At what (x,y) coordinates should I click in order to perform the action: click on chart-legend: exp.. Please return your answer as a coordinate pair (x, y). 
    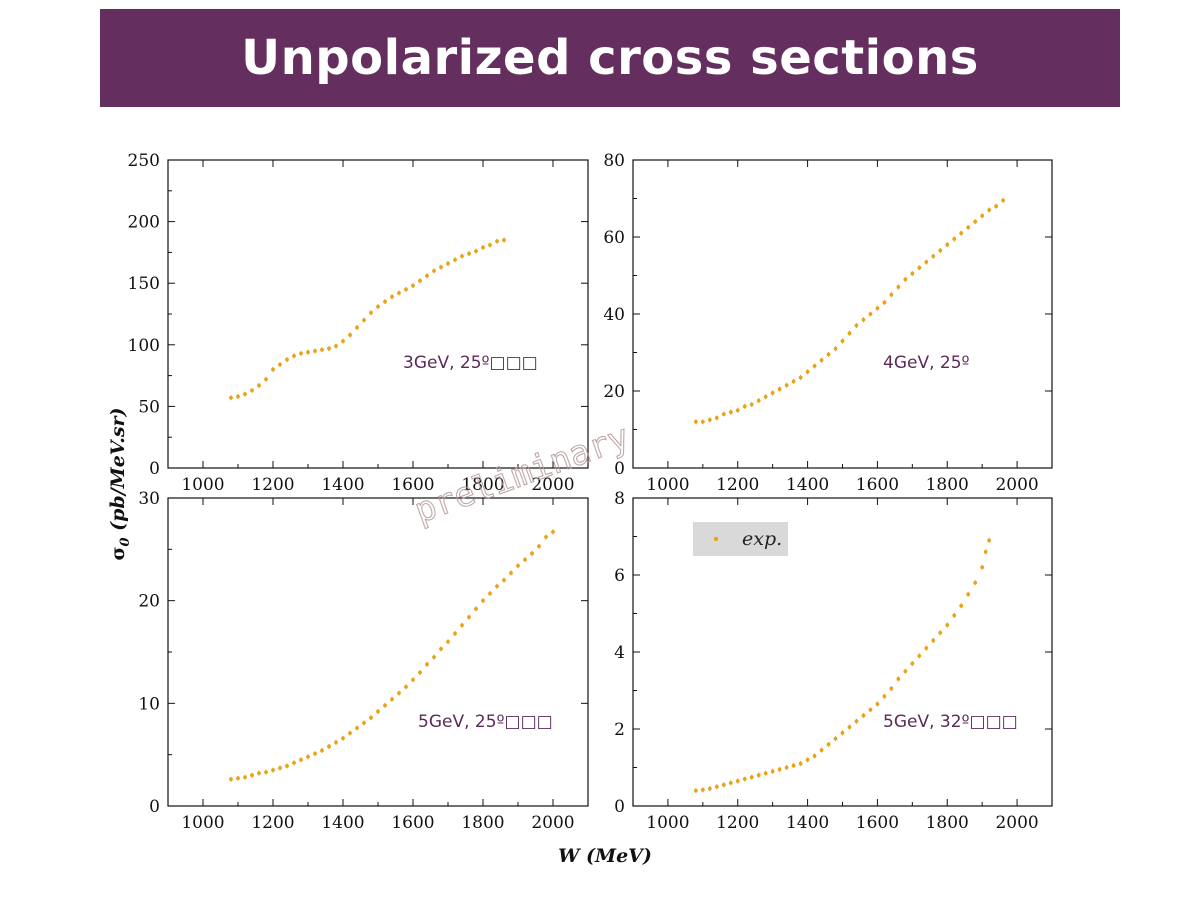
    Looking at the image, I should click on (740, 539).